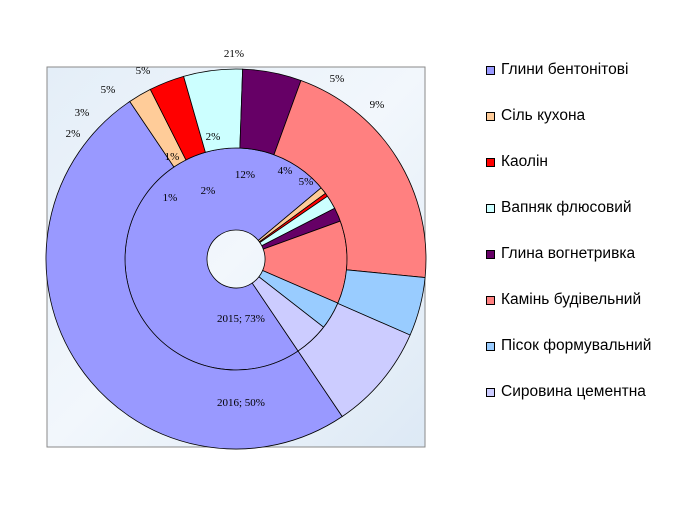 Image resolution: width=700 pixels, height=510 pixels. I want to click on legend-label: Глини бентонітові, so click(565, 69).